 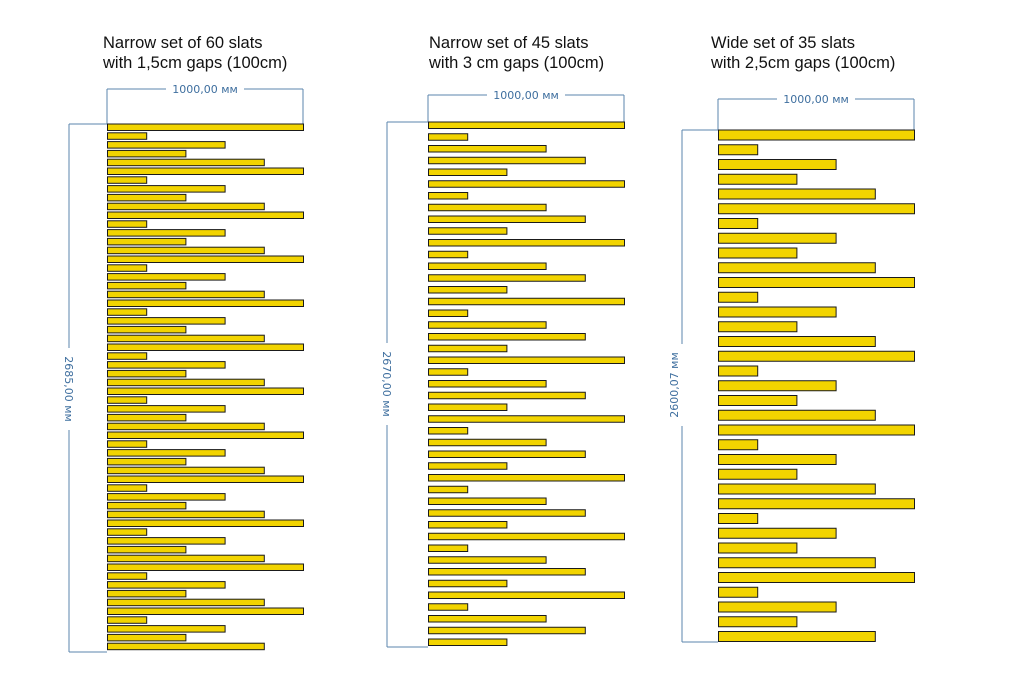 What do you see at coordinates (84, 388) in the screenshot?
I see `height-dimension: 2685,00 мм` at bounding box center [84, 388].